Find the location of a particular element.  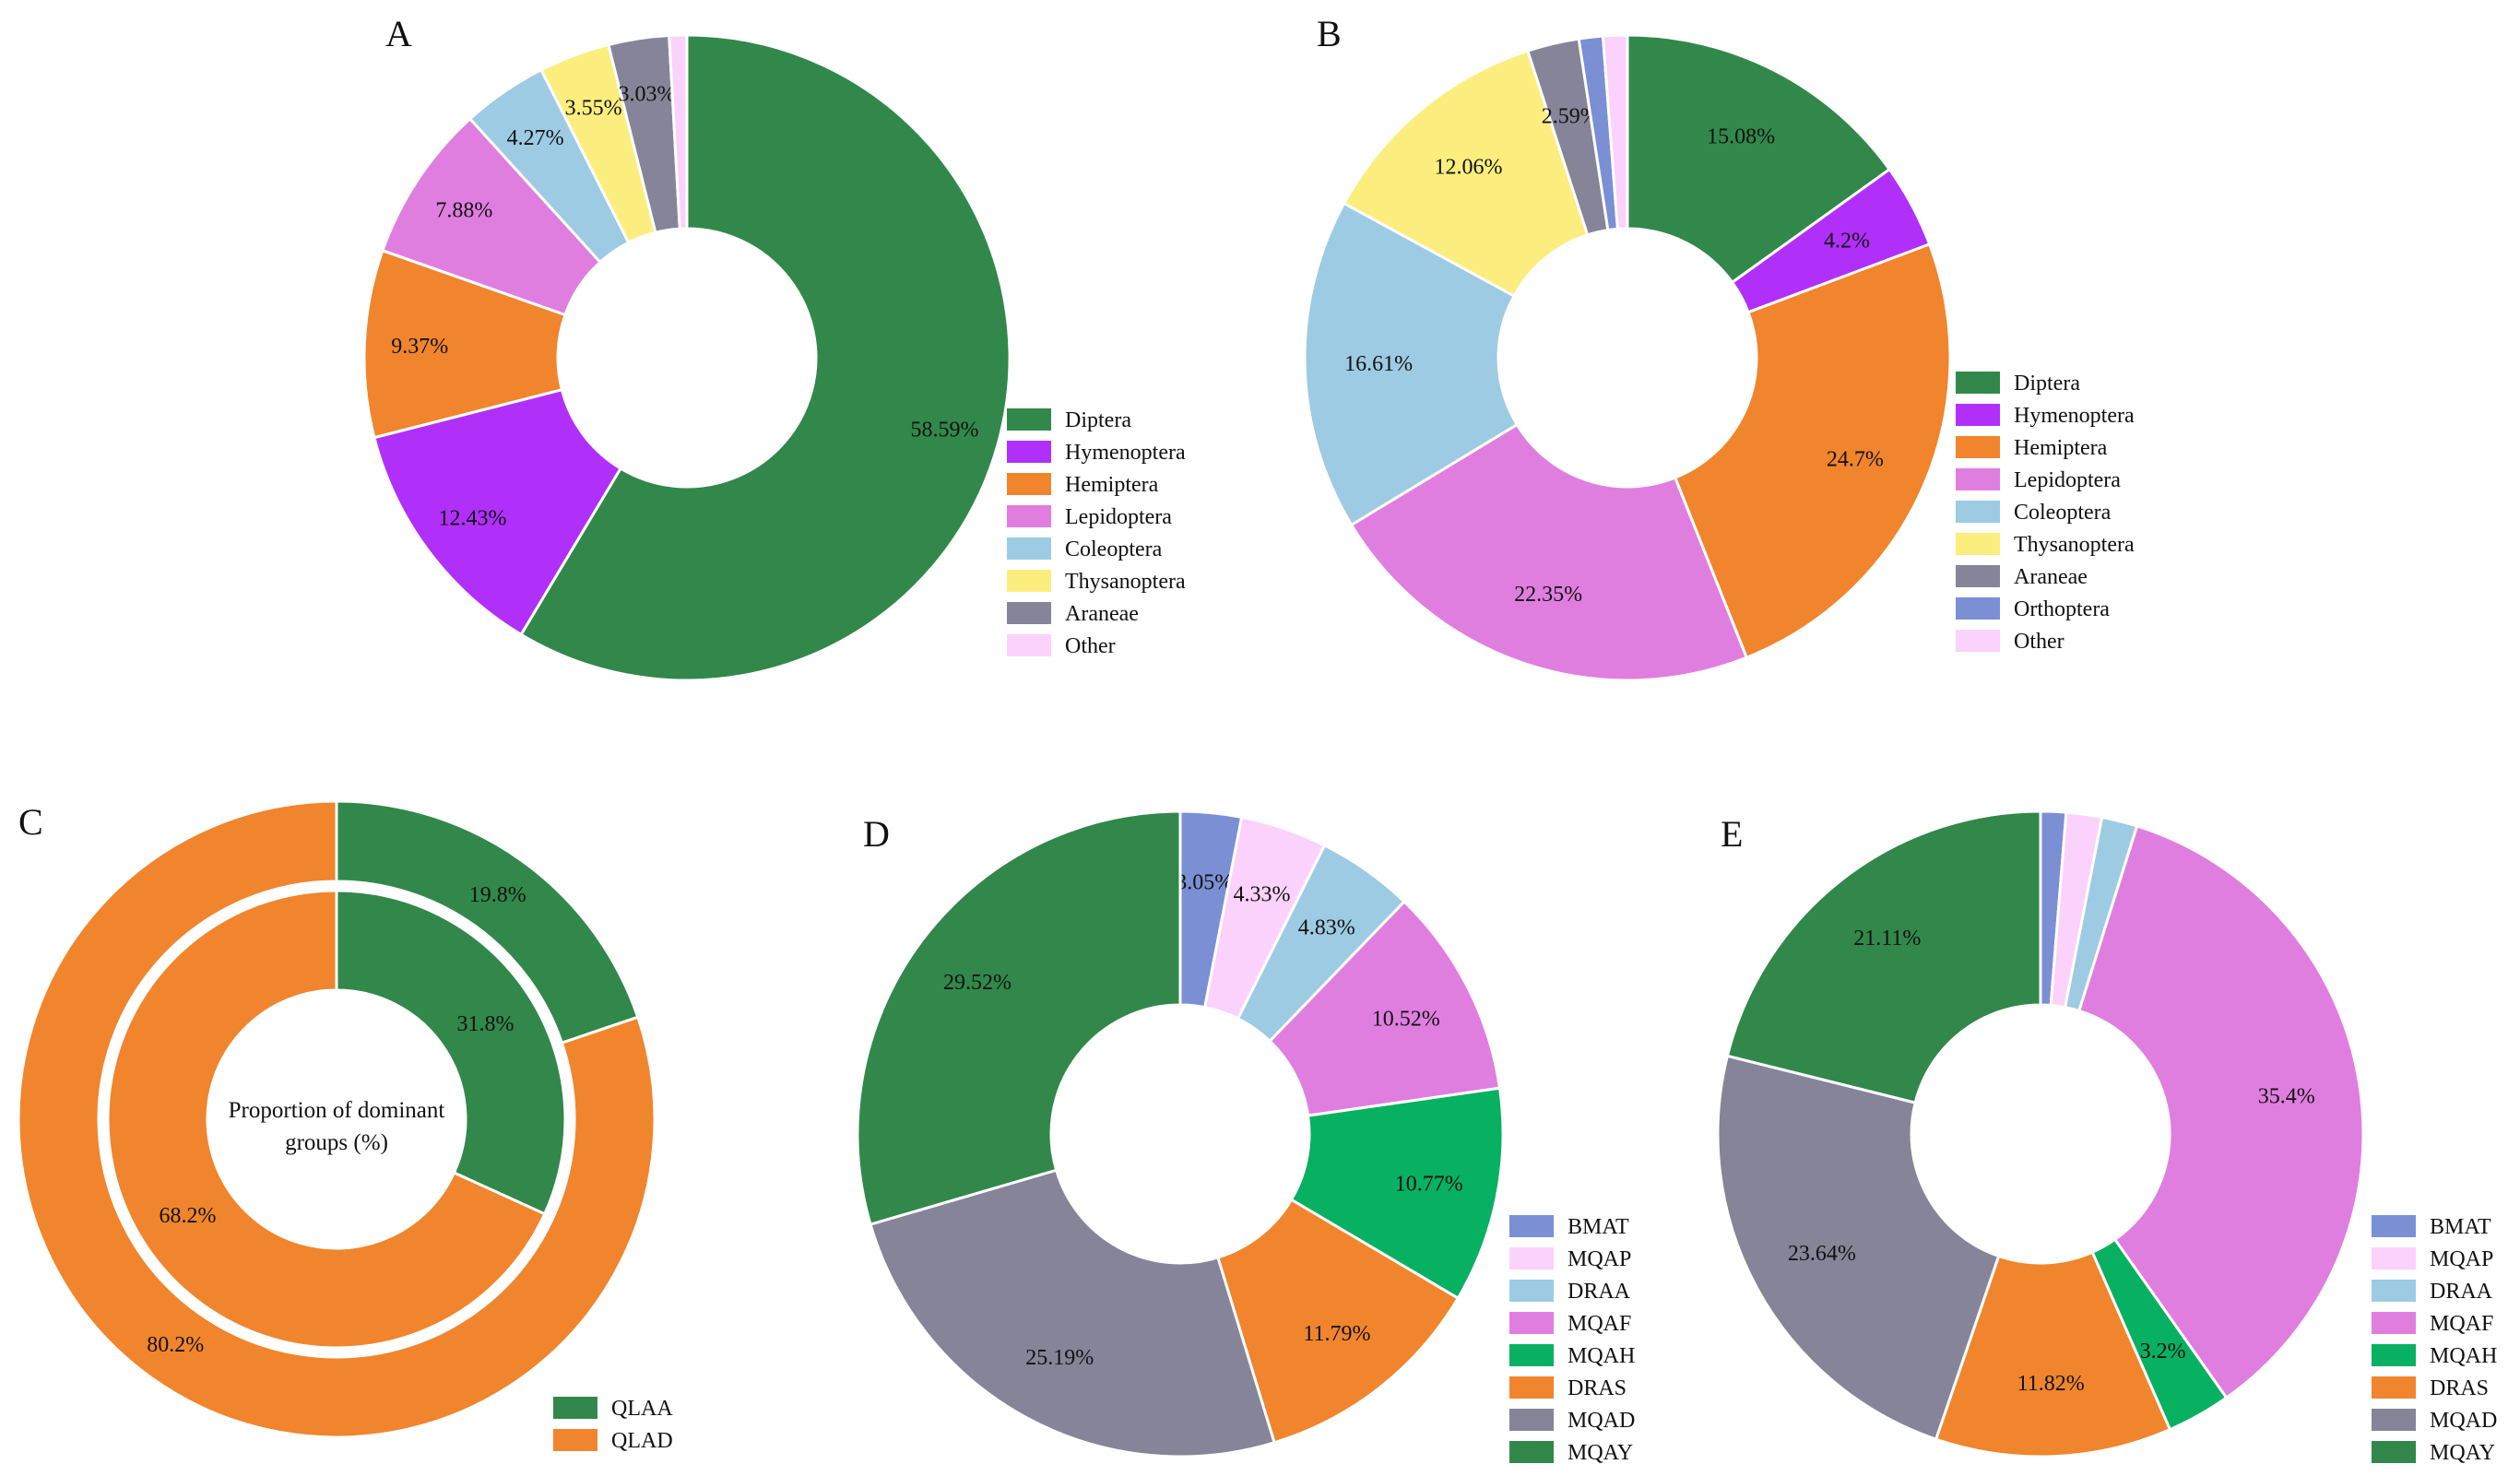

panel-d-legend-swatch-bmat is located at coordinates (1531, 1226).